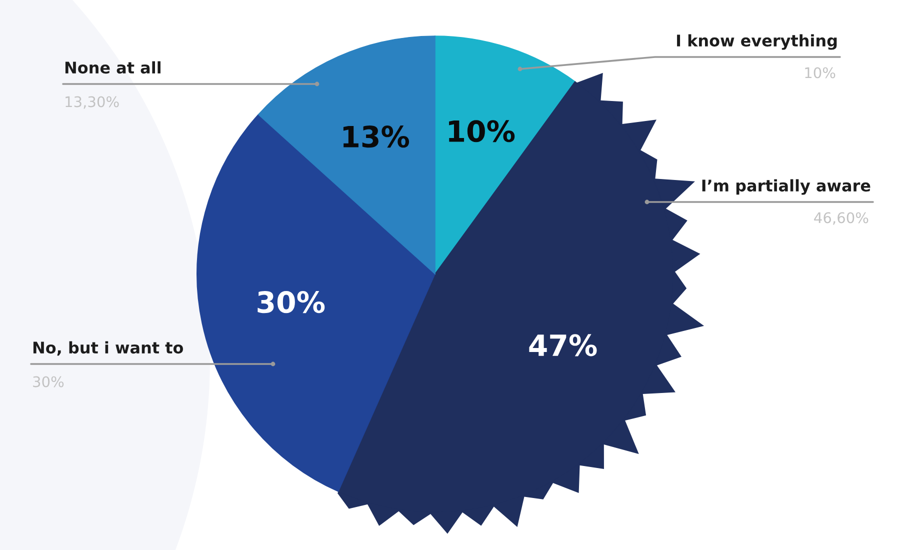  I want to click on data-label: 30%, so click(291, 302).